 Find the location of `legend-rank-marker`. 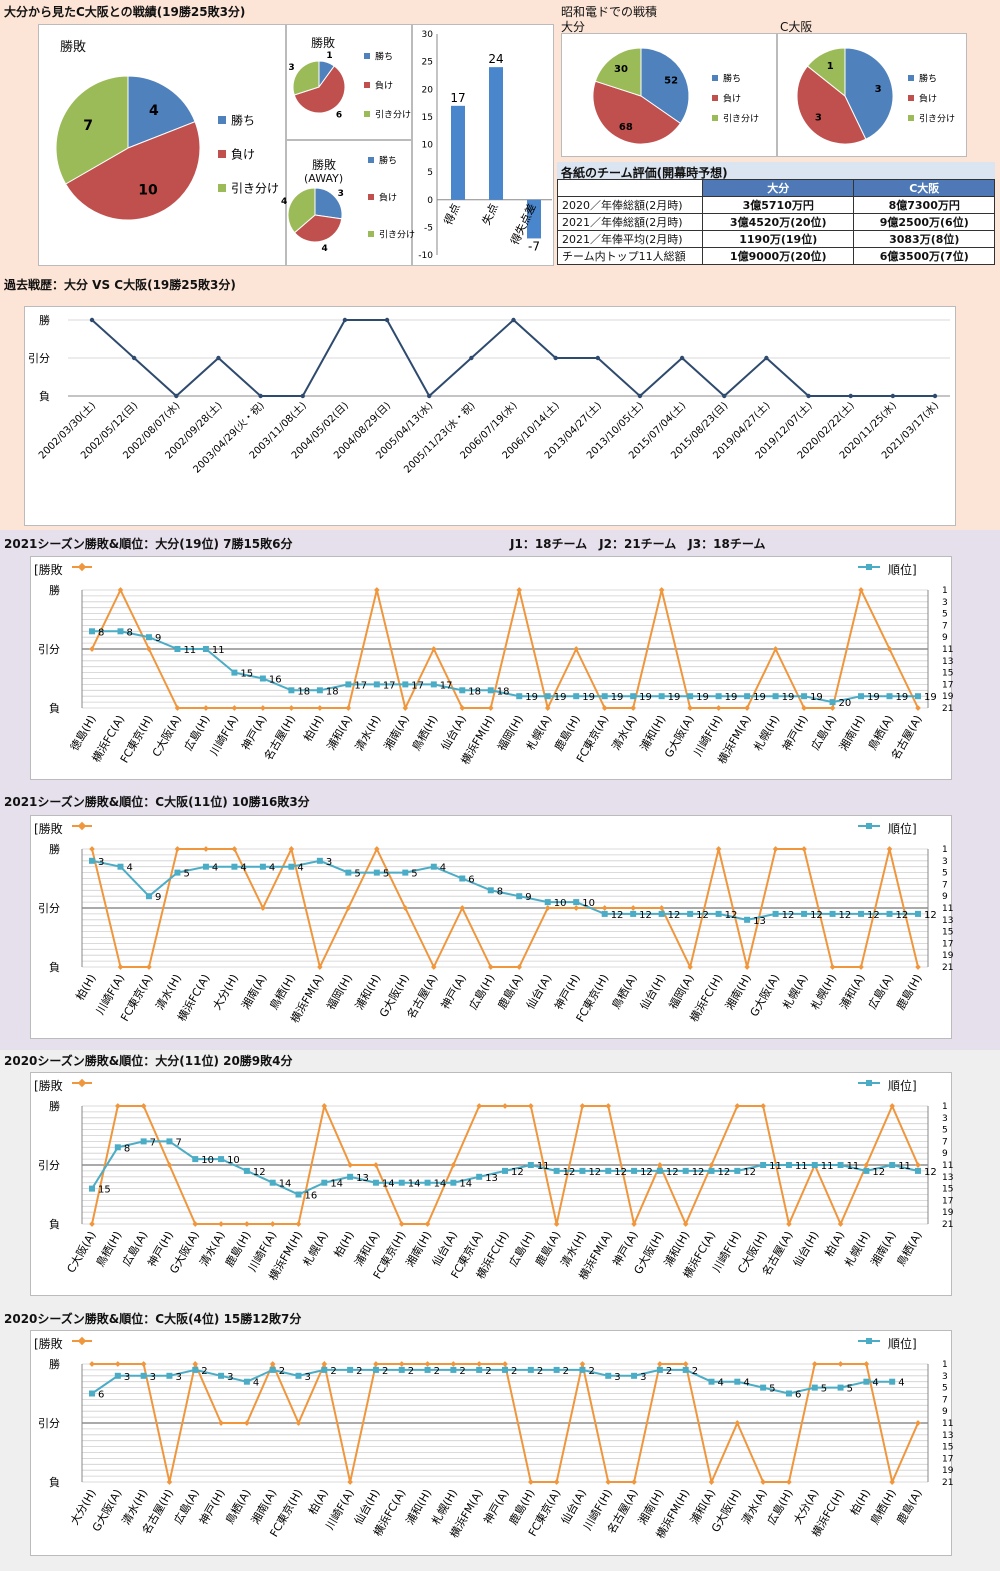

legend-rank-marker is located at coordinates (869, 1083).